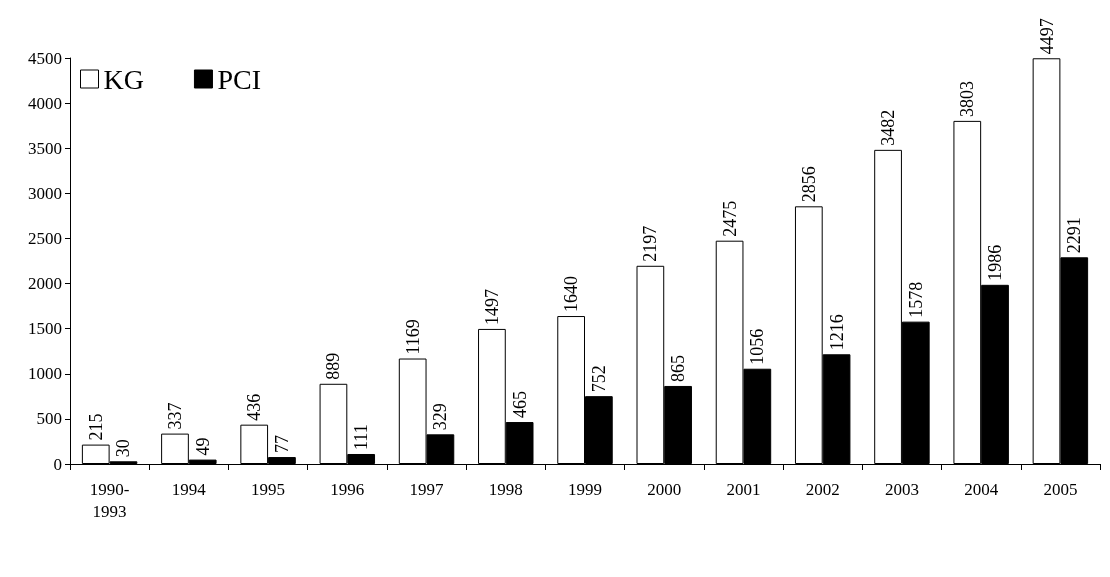 This screenshot has height=577, width=1110. I want to click on data-label: 1640, so click(571, 294).